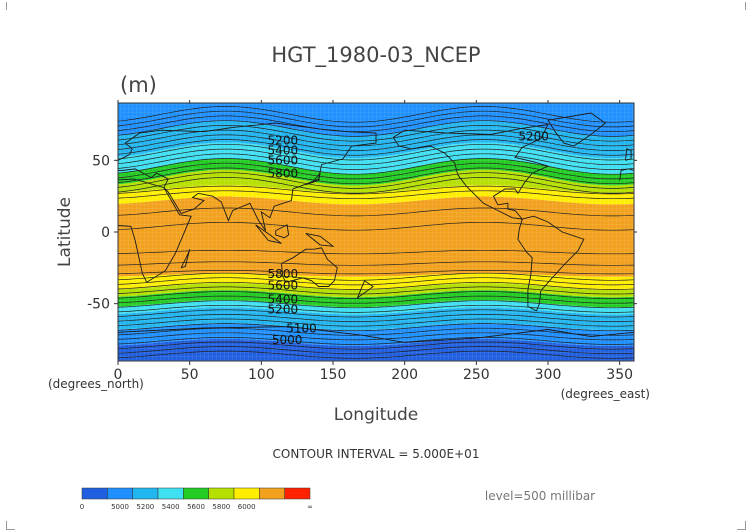  I want to click on contour-label: 5000, so click(287, 340).